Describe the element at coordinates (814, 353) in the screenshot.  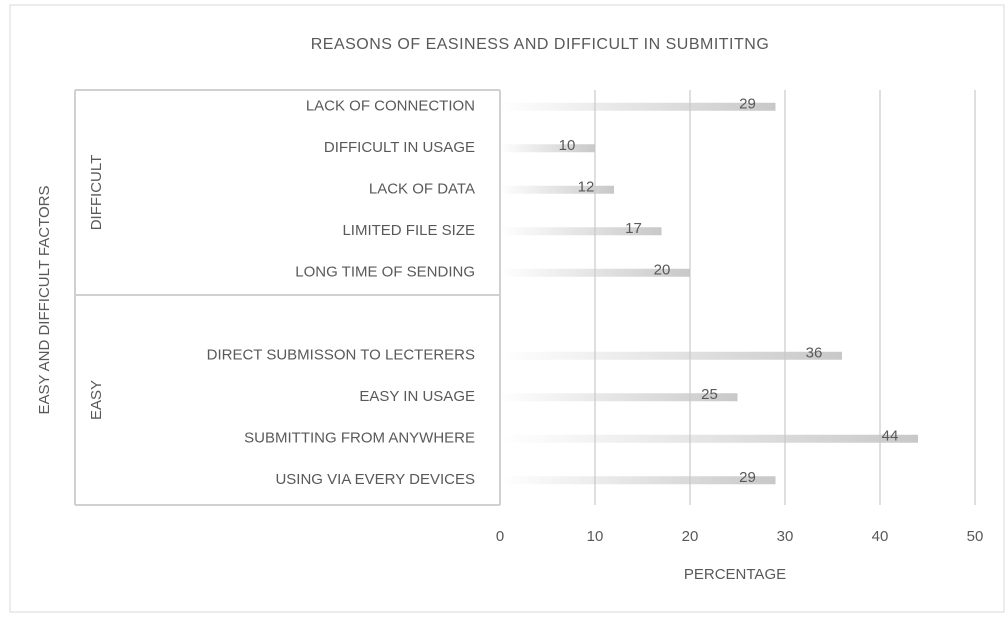
I see `data-label: 36` at that location.